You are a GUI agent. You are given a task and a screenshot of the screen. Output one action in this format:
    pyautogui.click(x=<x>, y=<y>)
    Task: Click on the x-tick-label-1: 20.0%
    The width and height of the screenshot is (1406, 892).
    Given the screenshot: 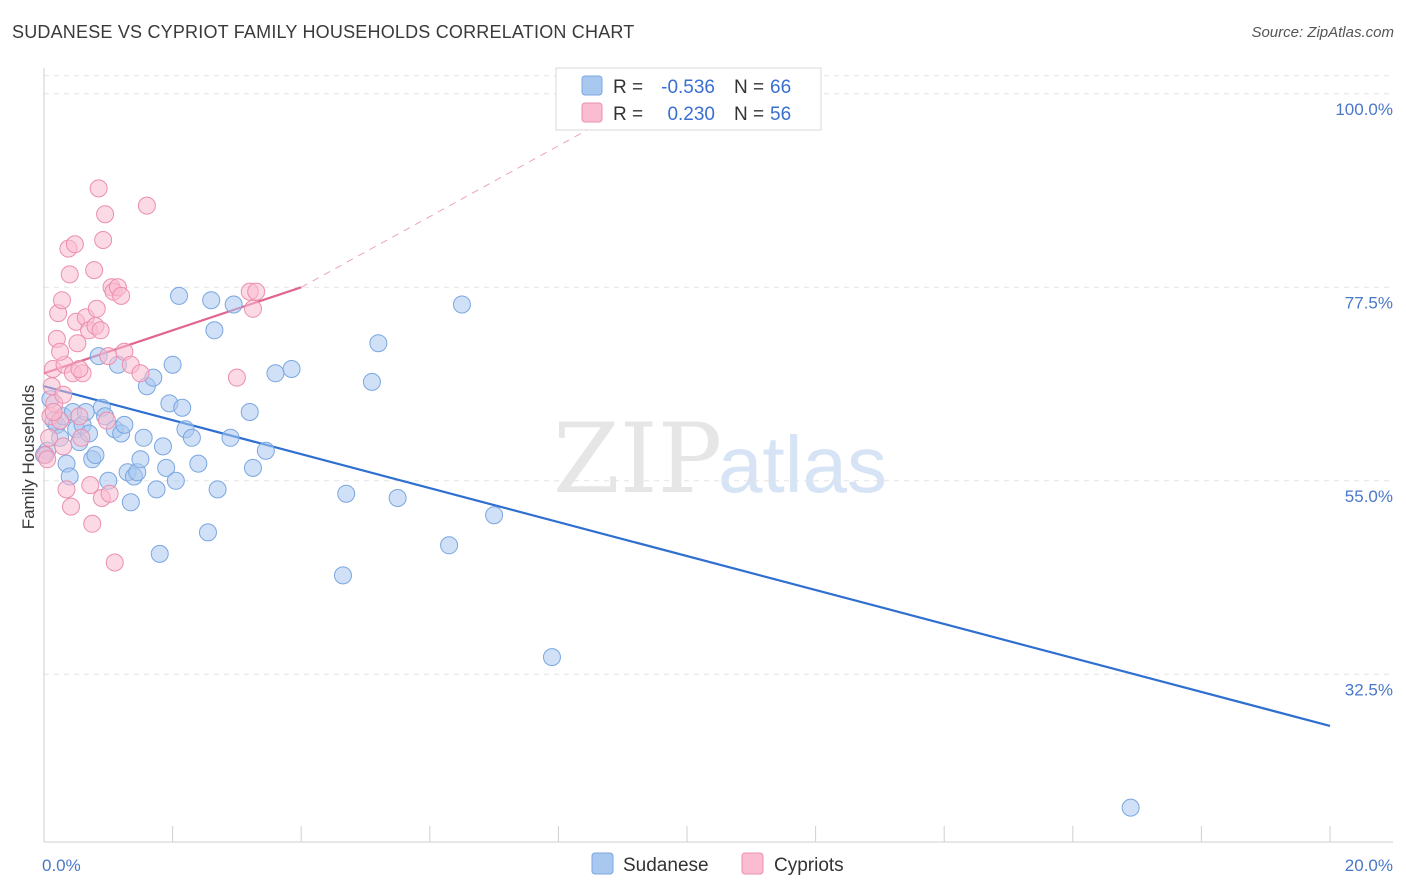 What is the action you would take?
    pyautogui.click(x=1369, y=865)
    